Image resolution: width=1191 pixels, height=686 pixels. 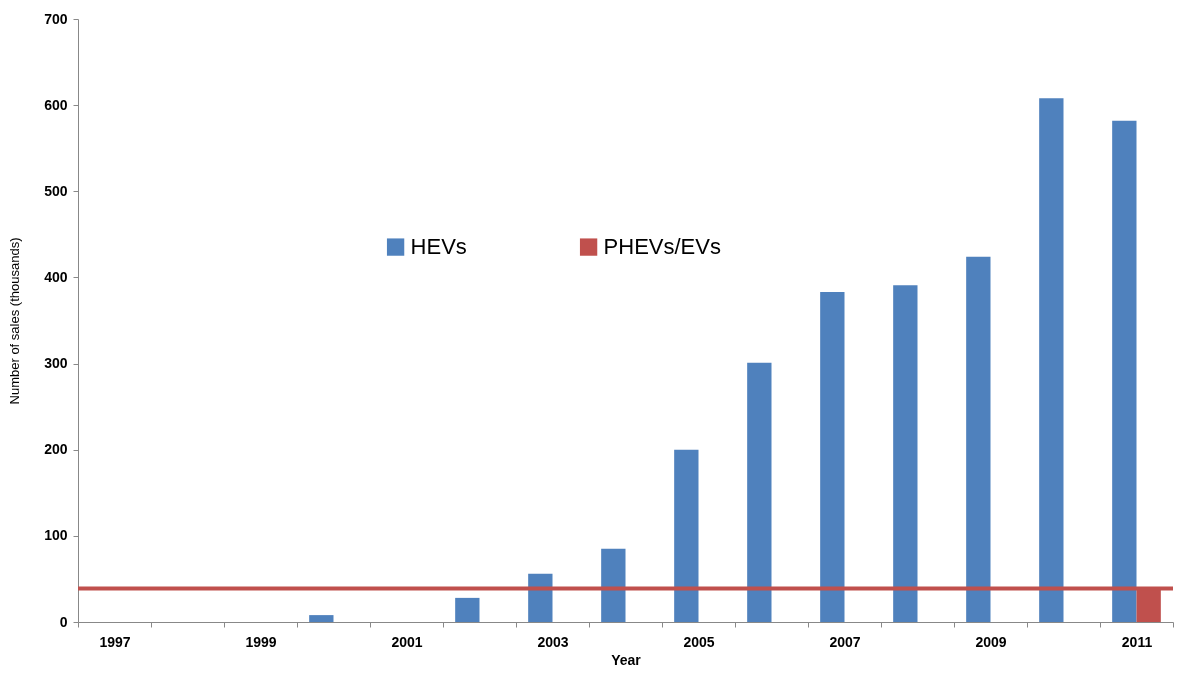 I want to click on y-tick-label: 100, so click(x=56, y=535).